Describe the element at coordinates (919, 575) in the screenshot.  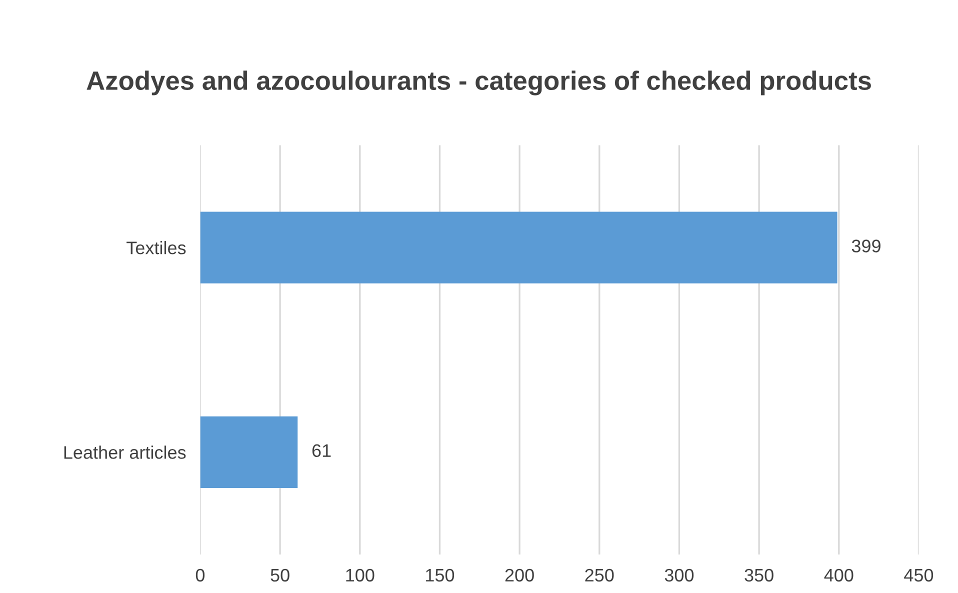
I see `x-tick-label: 450` at that location.